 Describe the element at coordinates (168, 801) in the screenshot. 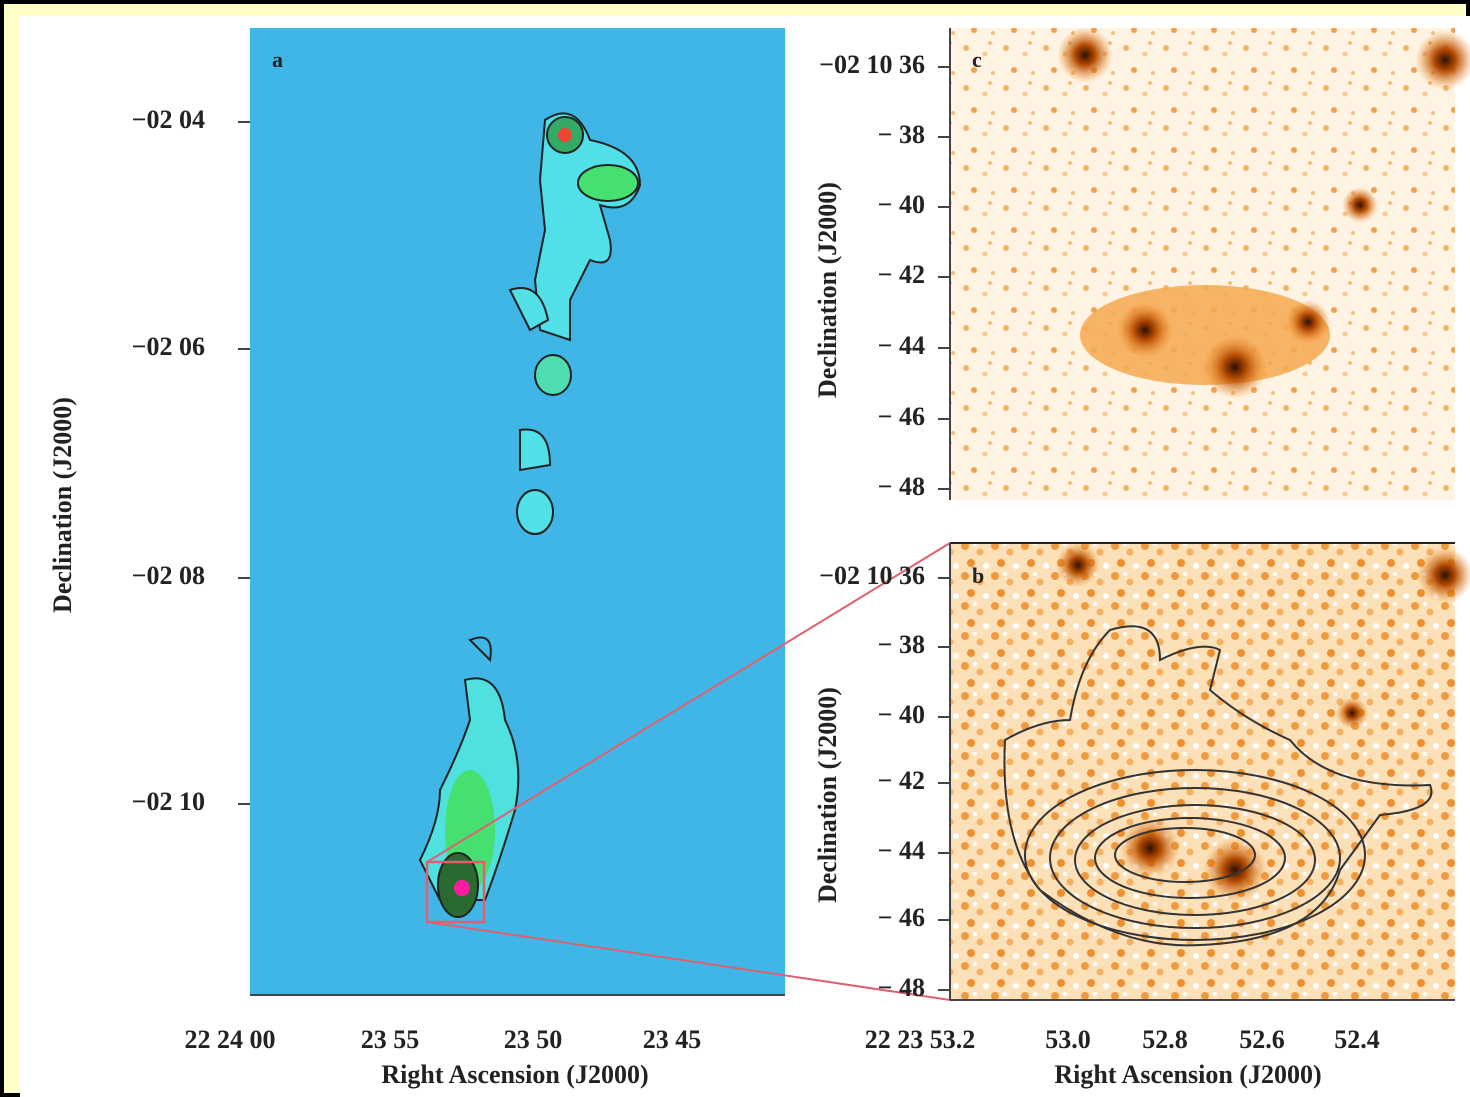

I see `y-tick-label: −02 10` at that location.